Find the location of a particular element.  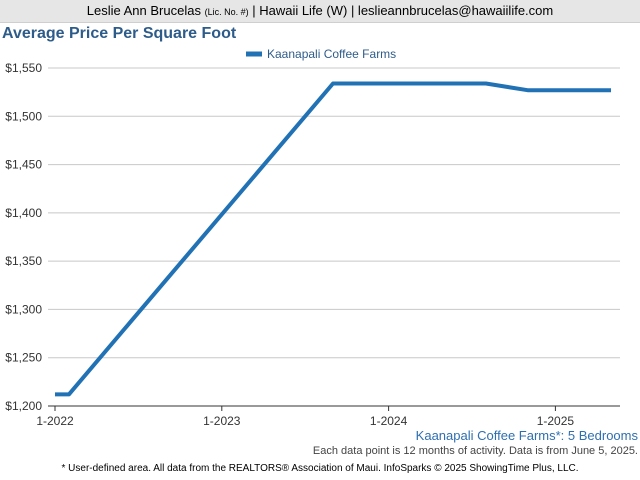

y-tick-label: $1,400 is located at coordinates (23, 213).